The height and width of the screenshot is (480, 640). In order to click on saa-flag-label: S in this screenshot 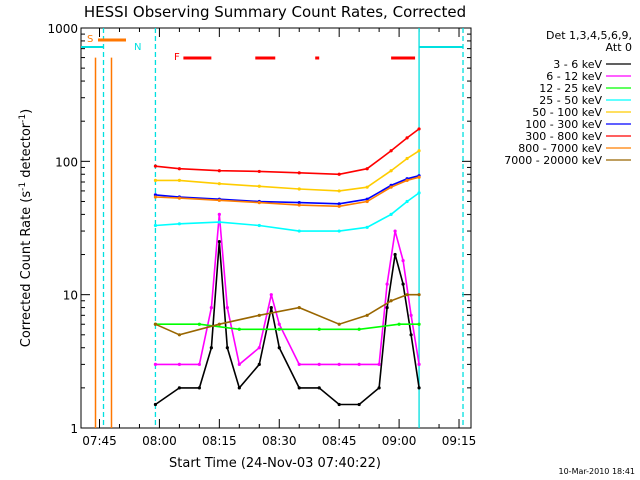, I will do `click(90, 39)`.